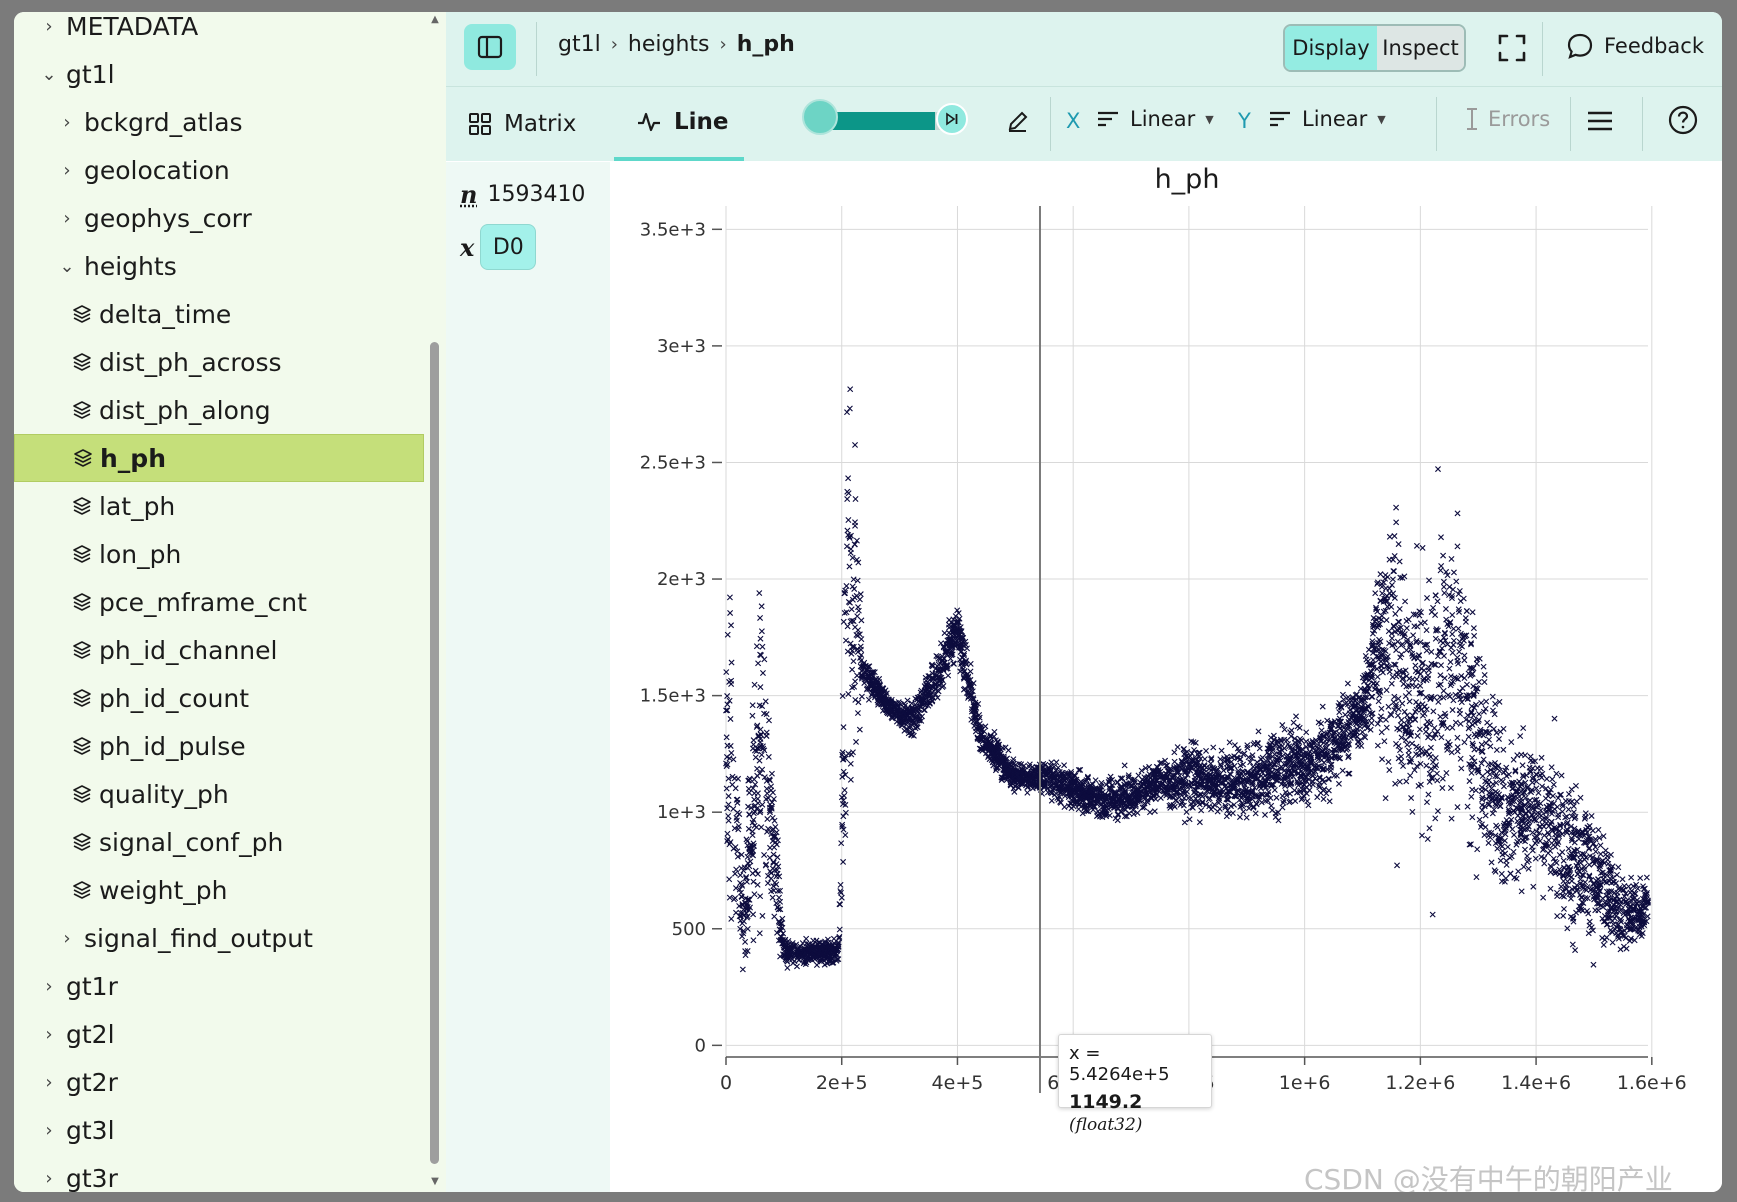  Describe the element at coordinates (219, 506) in the screenshot. I see `sidebar-item-lat-ph: lat_ph` at that location.